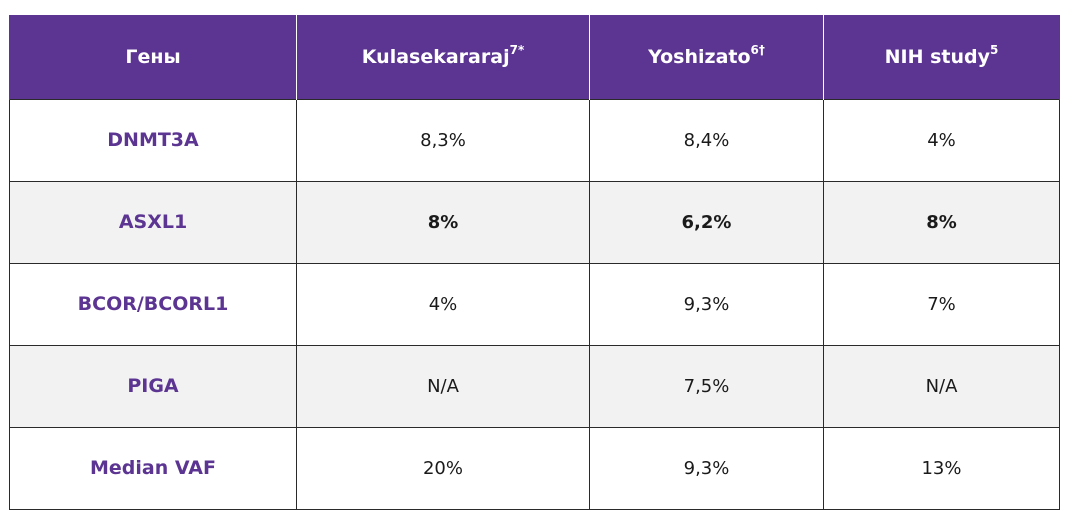  Describe the element at coordinates (941, 468) in the screenshot. I see `nih-study-value-cell: 13%` at that location.